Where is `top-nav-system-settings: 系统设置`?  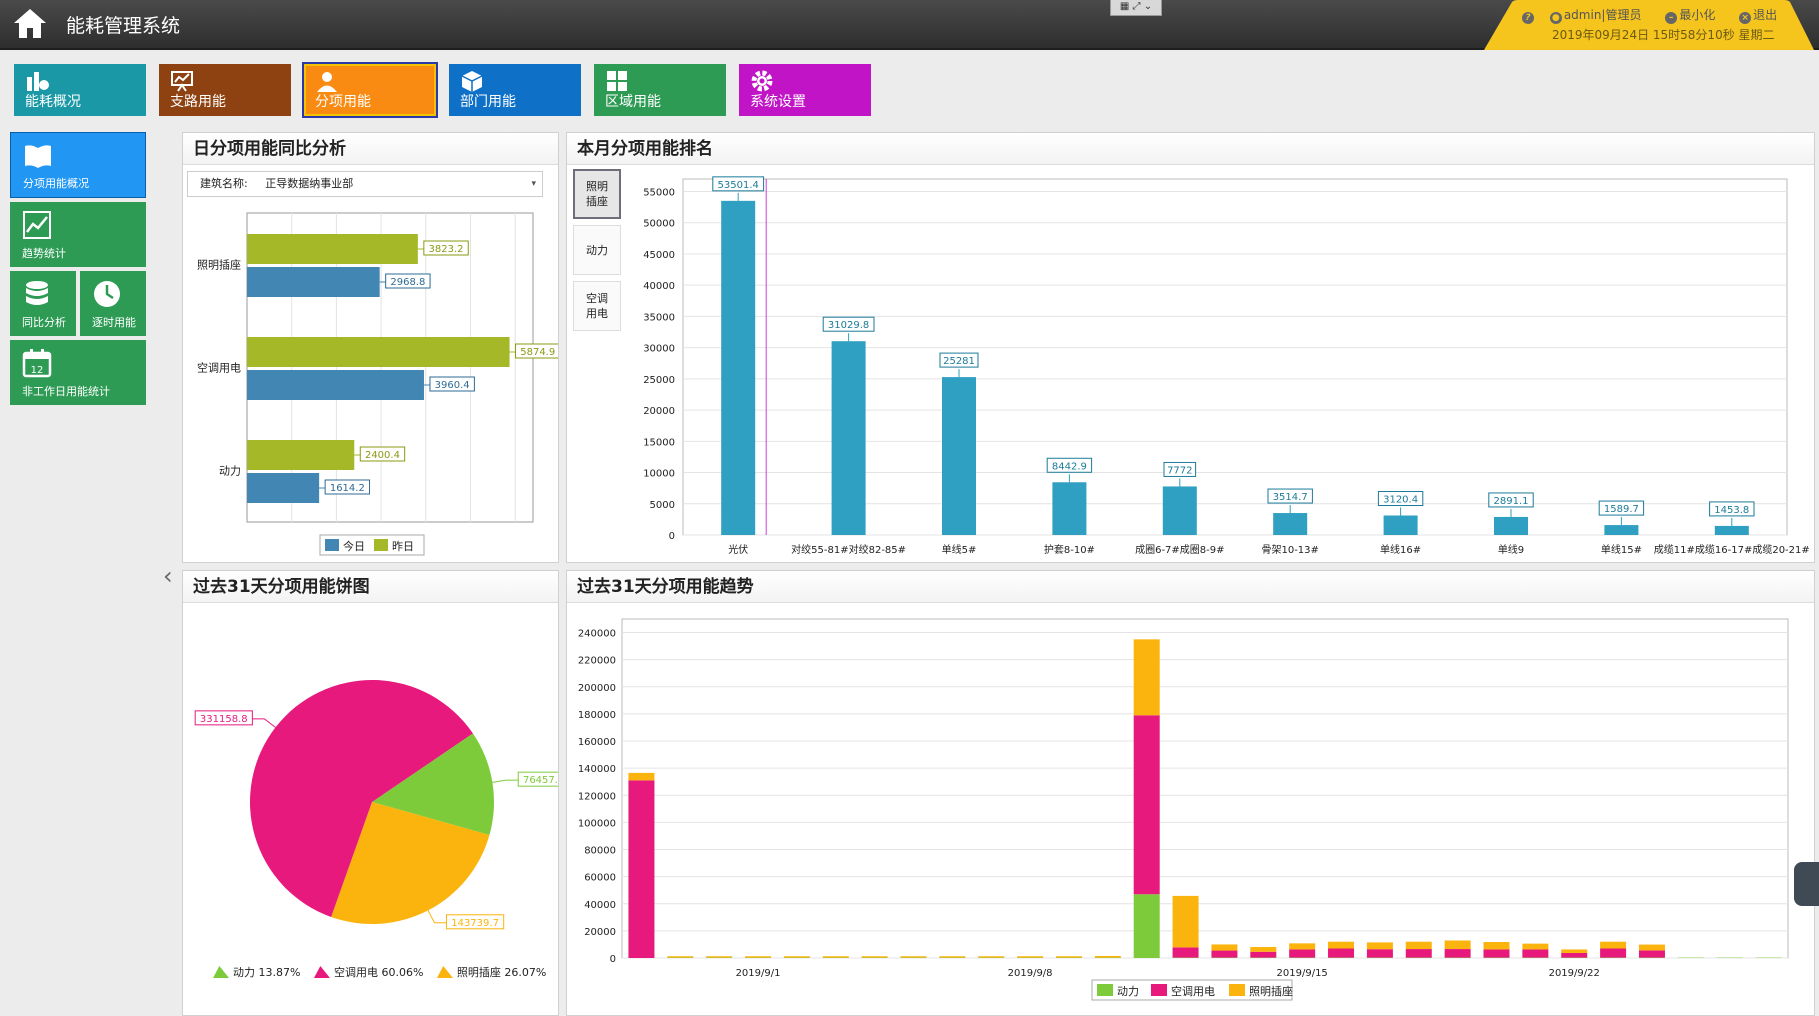 top-nav-system-settings: 系统设置 is located at coordinates (805, 90).